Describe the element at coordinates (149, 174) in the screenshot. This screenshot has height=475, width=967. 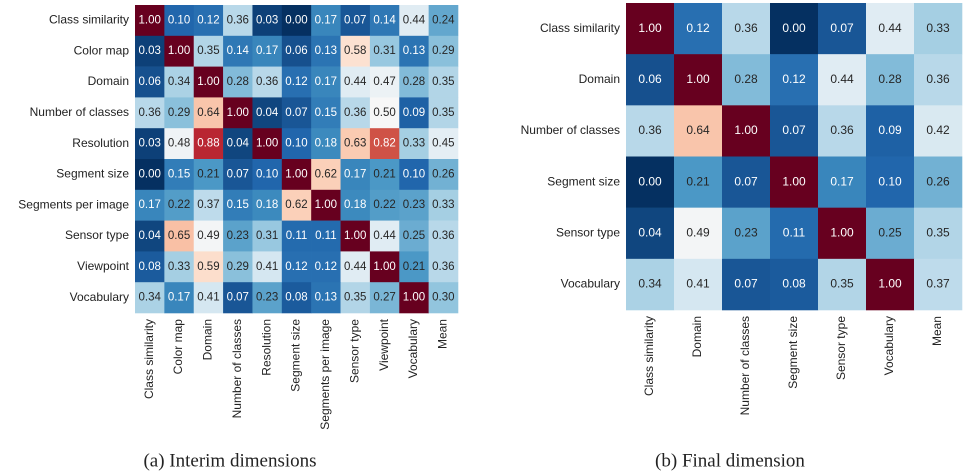
I see `cell-label: 0.00` at that location.